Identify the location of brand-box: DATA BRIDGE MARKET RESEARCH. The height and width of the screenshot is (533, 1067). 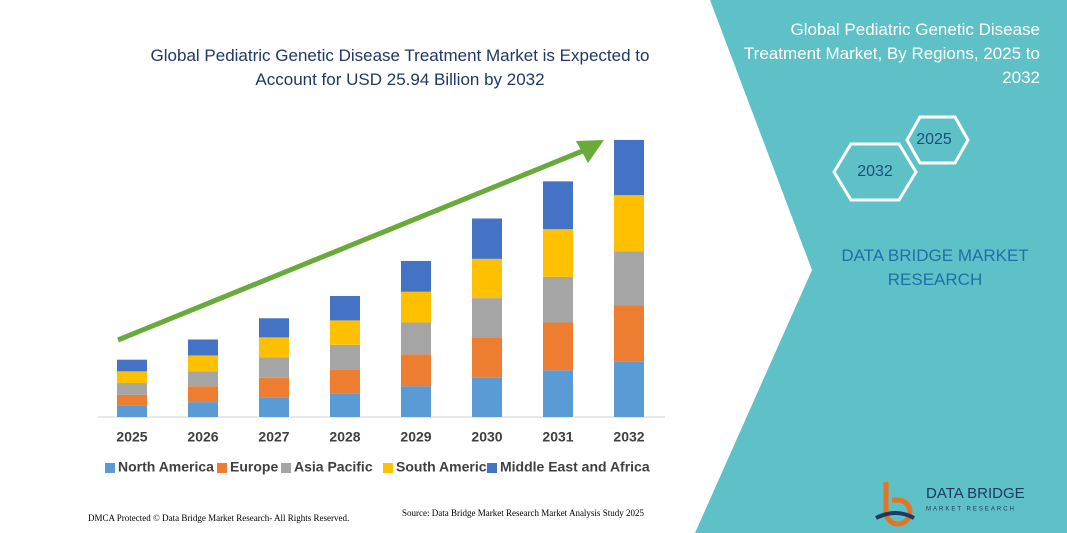
(935, 267).